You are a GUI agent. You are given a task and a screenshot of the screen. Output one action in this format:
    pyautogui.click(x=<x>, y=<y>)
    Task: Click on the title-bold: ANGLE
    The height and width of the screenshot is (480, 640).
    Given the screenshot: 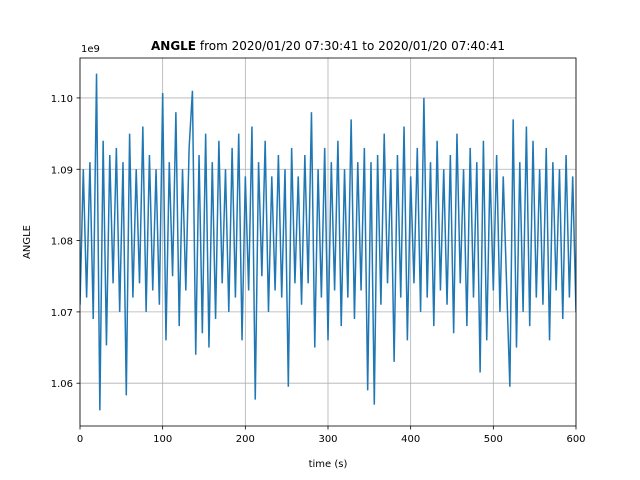 What is the action you would take?
    pyautogui.click(x=173, y=46)
    